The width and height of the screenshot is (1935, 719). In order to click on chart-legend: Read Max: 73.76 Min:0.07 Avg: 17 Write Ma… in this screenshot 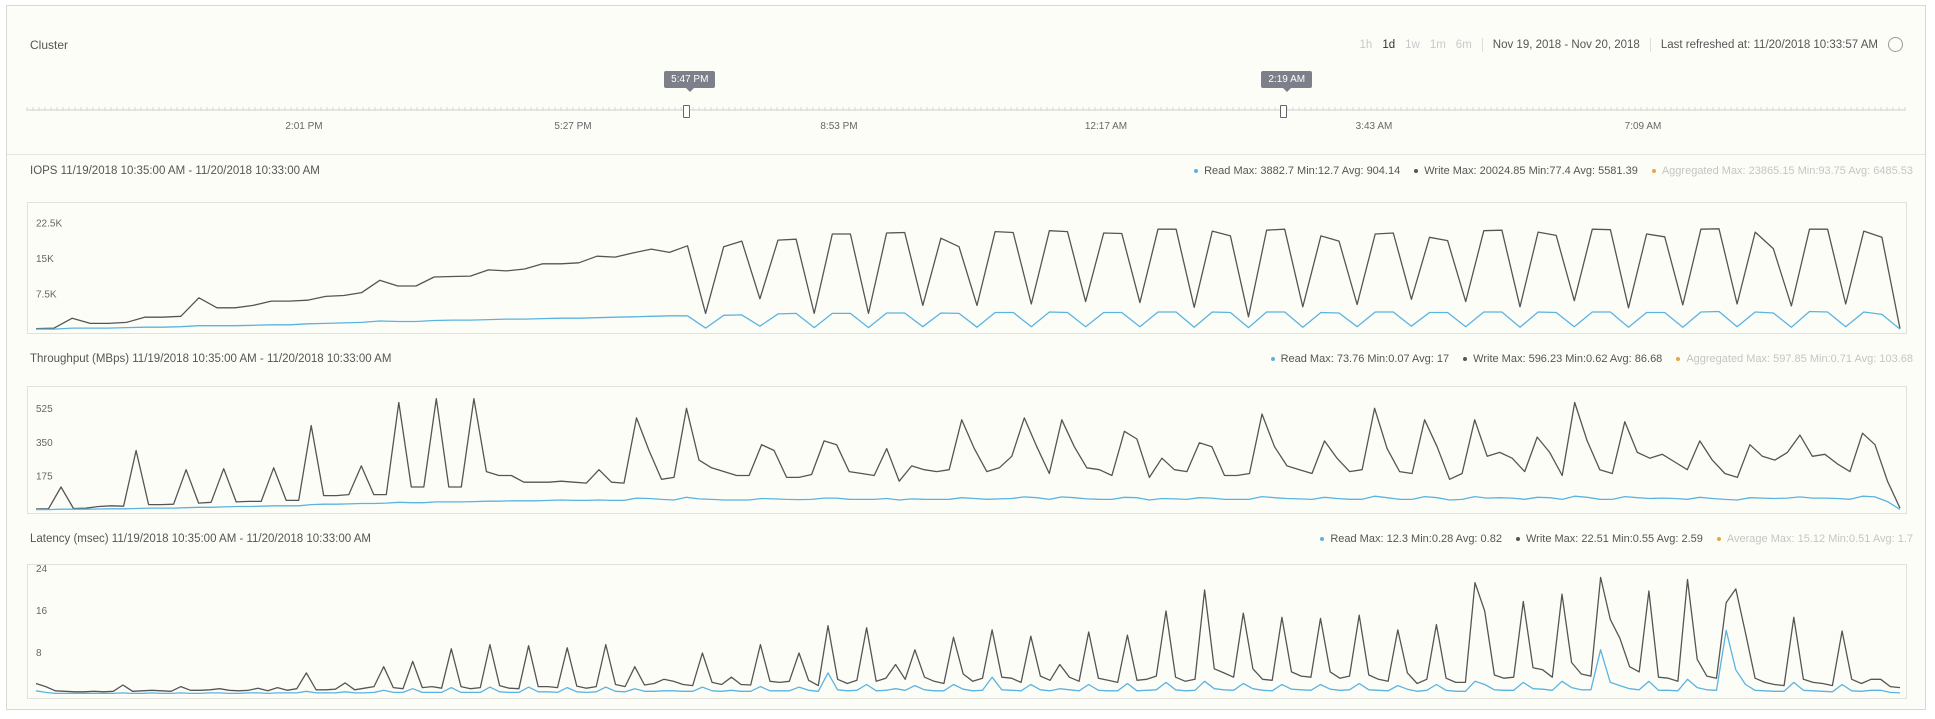, I will do `click(1585, 359)`.